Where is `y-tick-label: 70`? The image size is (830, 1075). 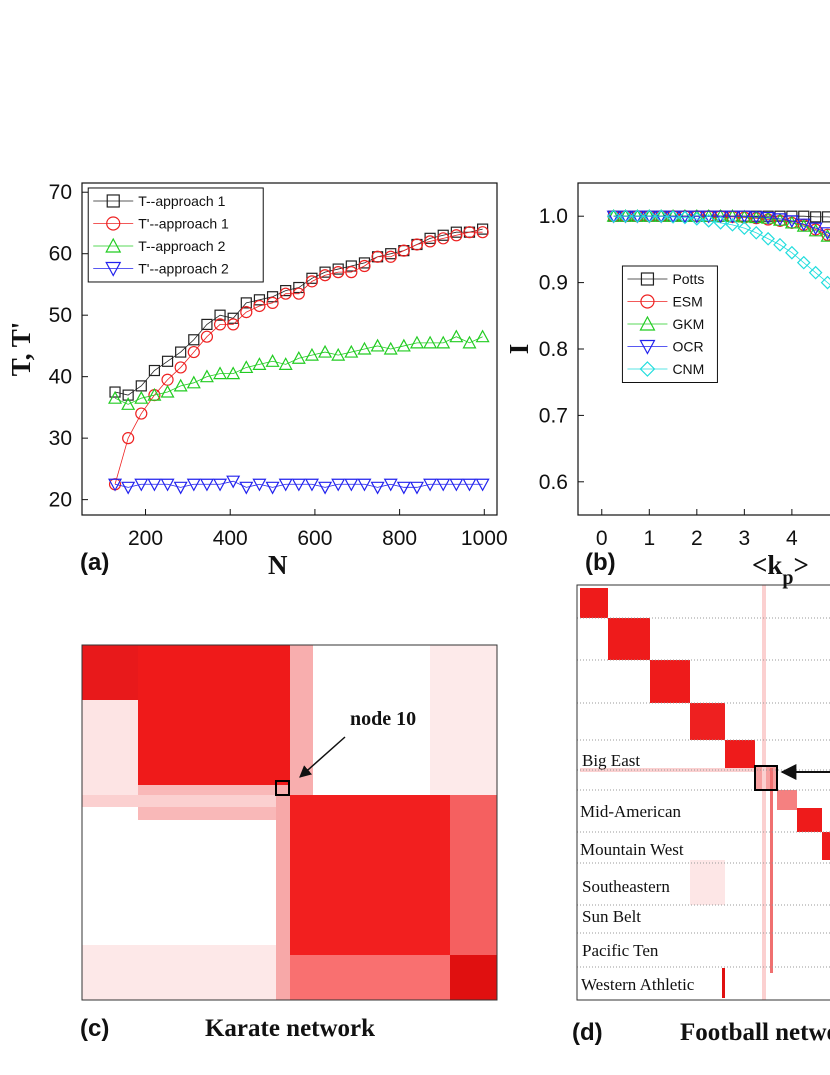 y-tick-label: 70 is located at coordinates (60, 192).